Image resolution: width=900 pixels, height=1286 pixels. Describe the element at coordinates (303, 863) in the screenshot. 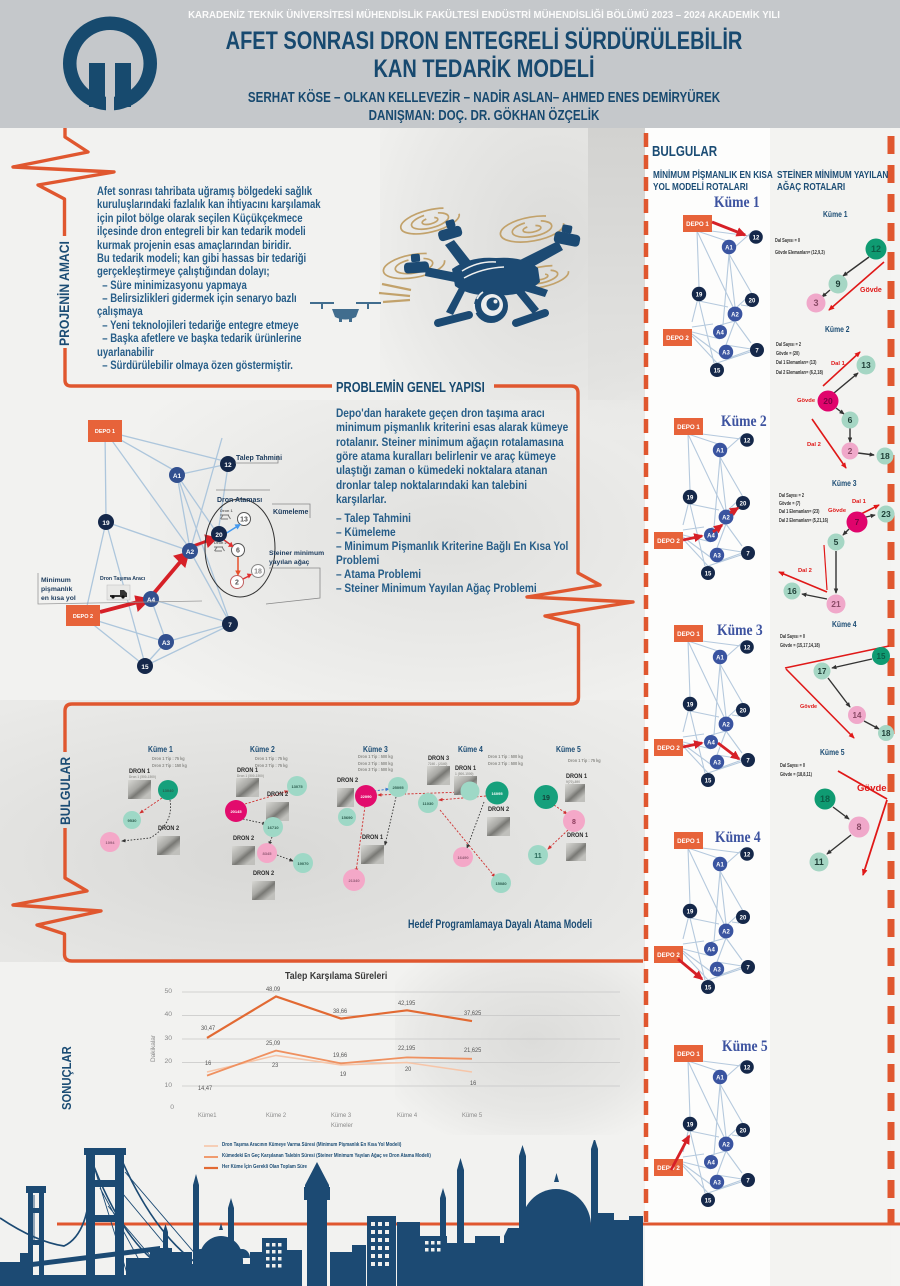

I see `svg-text: 19070` at that location.